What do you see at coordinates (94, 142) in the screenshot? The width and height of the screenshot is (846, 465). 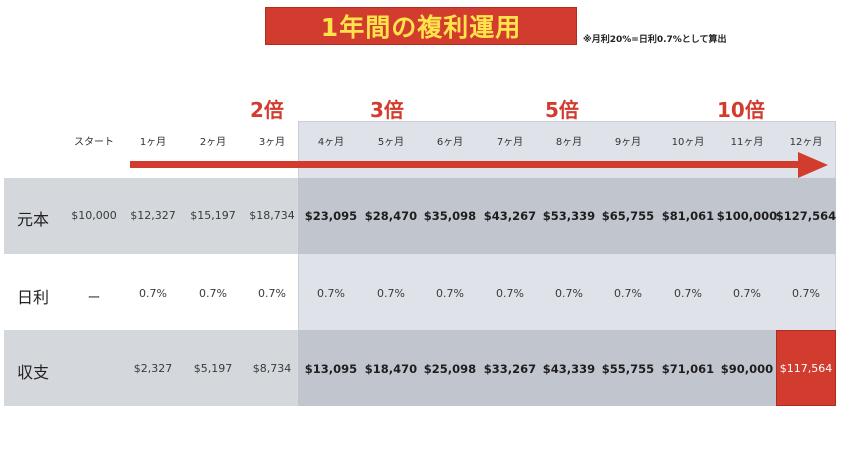 I see `column-header: スタート` at bounding box center [94, 142].